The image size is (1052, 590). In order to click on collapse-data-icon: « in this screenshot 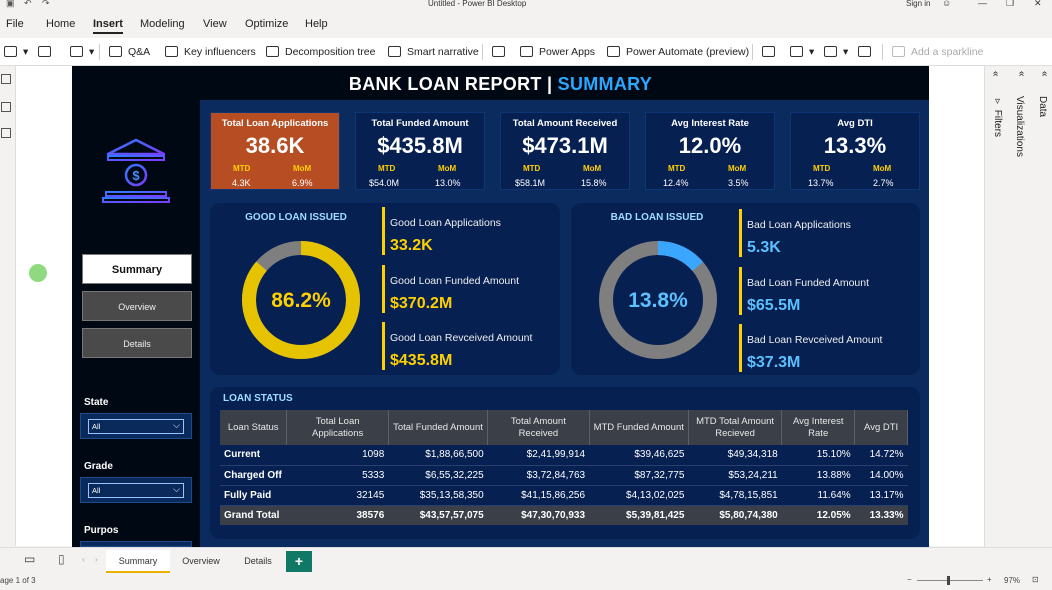, I will do `click(1044, 74)`.